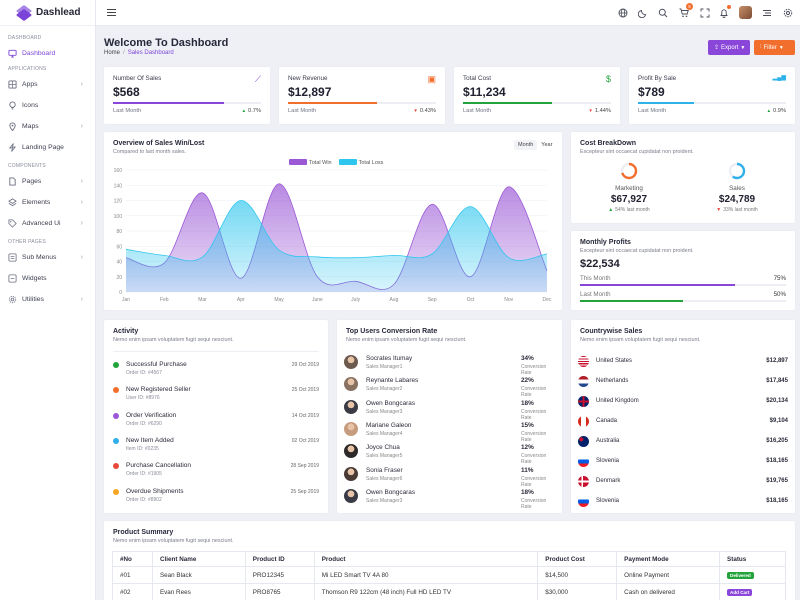 Image resolution: width=800 pixels, height=600 pixels. I want to click on cart-icon: 5, so click(685, 11).